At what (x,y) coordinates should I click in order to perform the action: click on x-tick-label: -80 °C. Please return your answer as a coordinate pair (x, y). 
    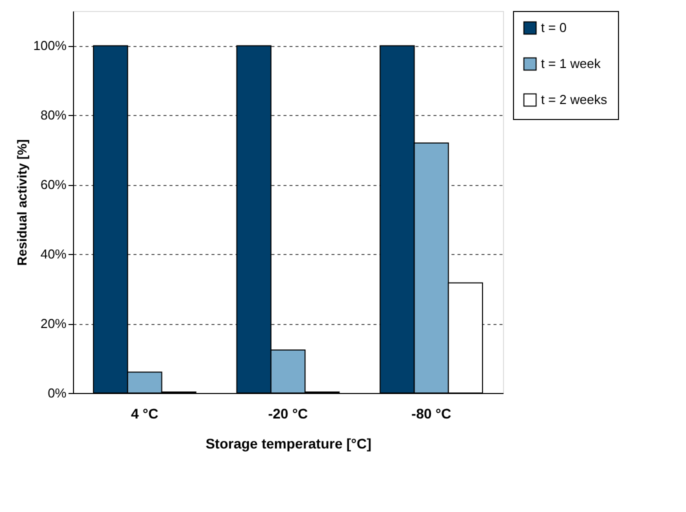
    Looking at the image, I should click on (431, 414).